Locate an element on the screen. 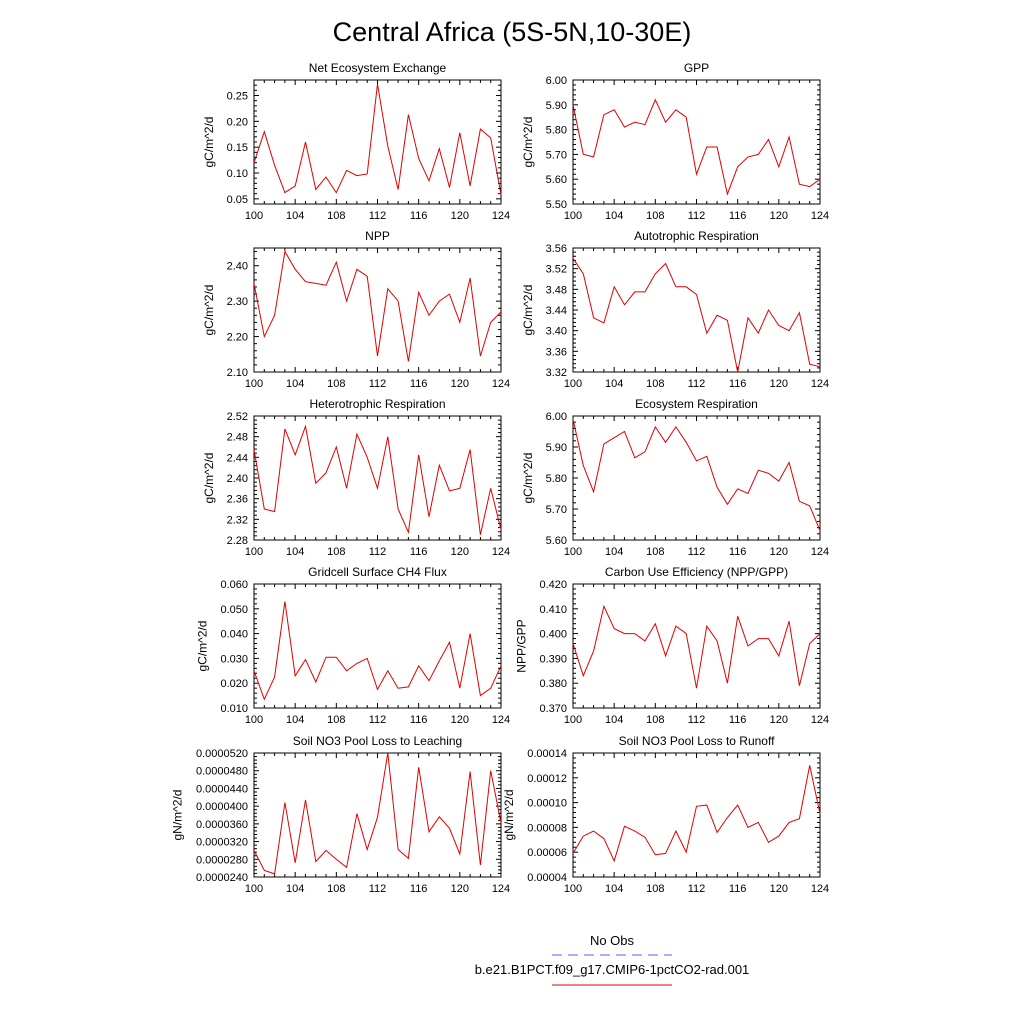 Image resolution: width=1024 pixels, height=1024 pixels. y-tick-label: 0.0000320 is located at coordinates (222, 843).